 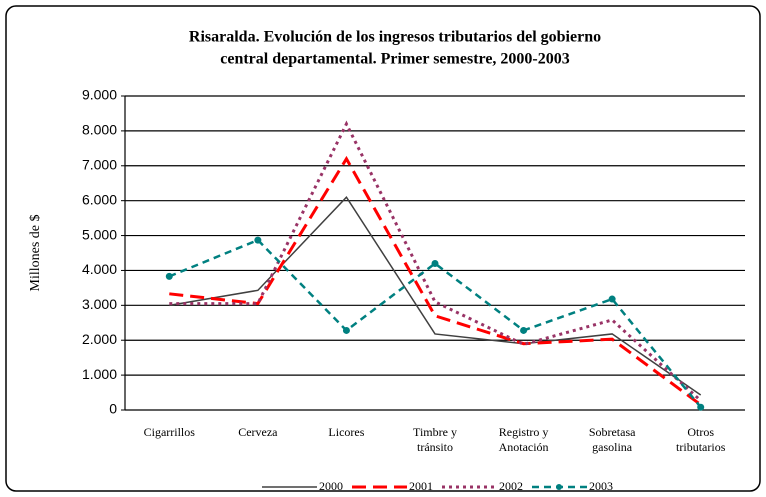 I want to click on x-tick-label: gasolina, so click(x=612, y=447).